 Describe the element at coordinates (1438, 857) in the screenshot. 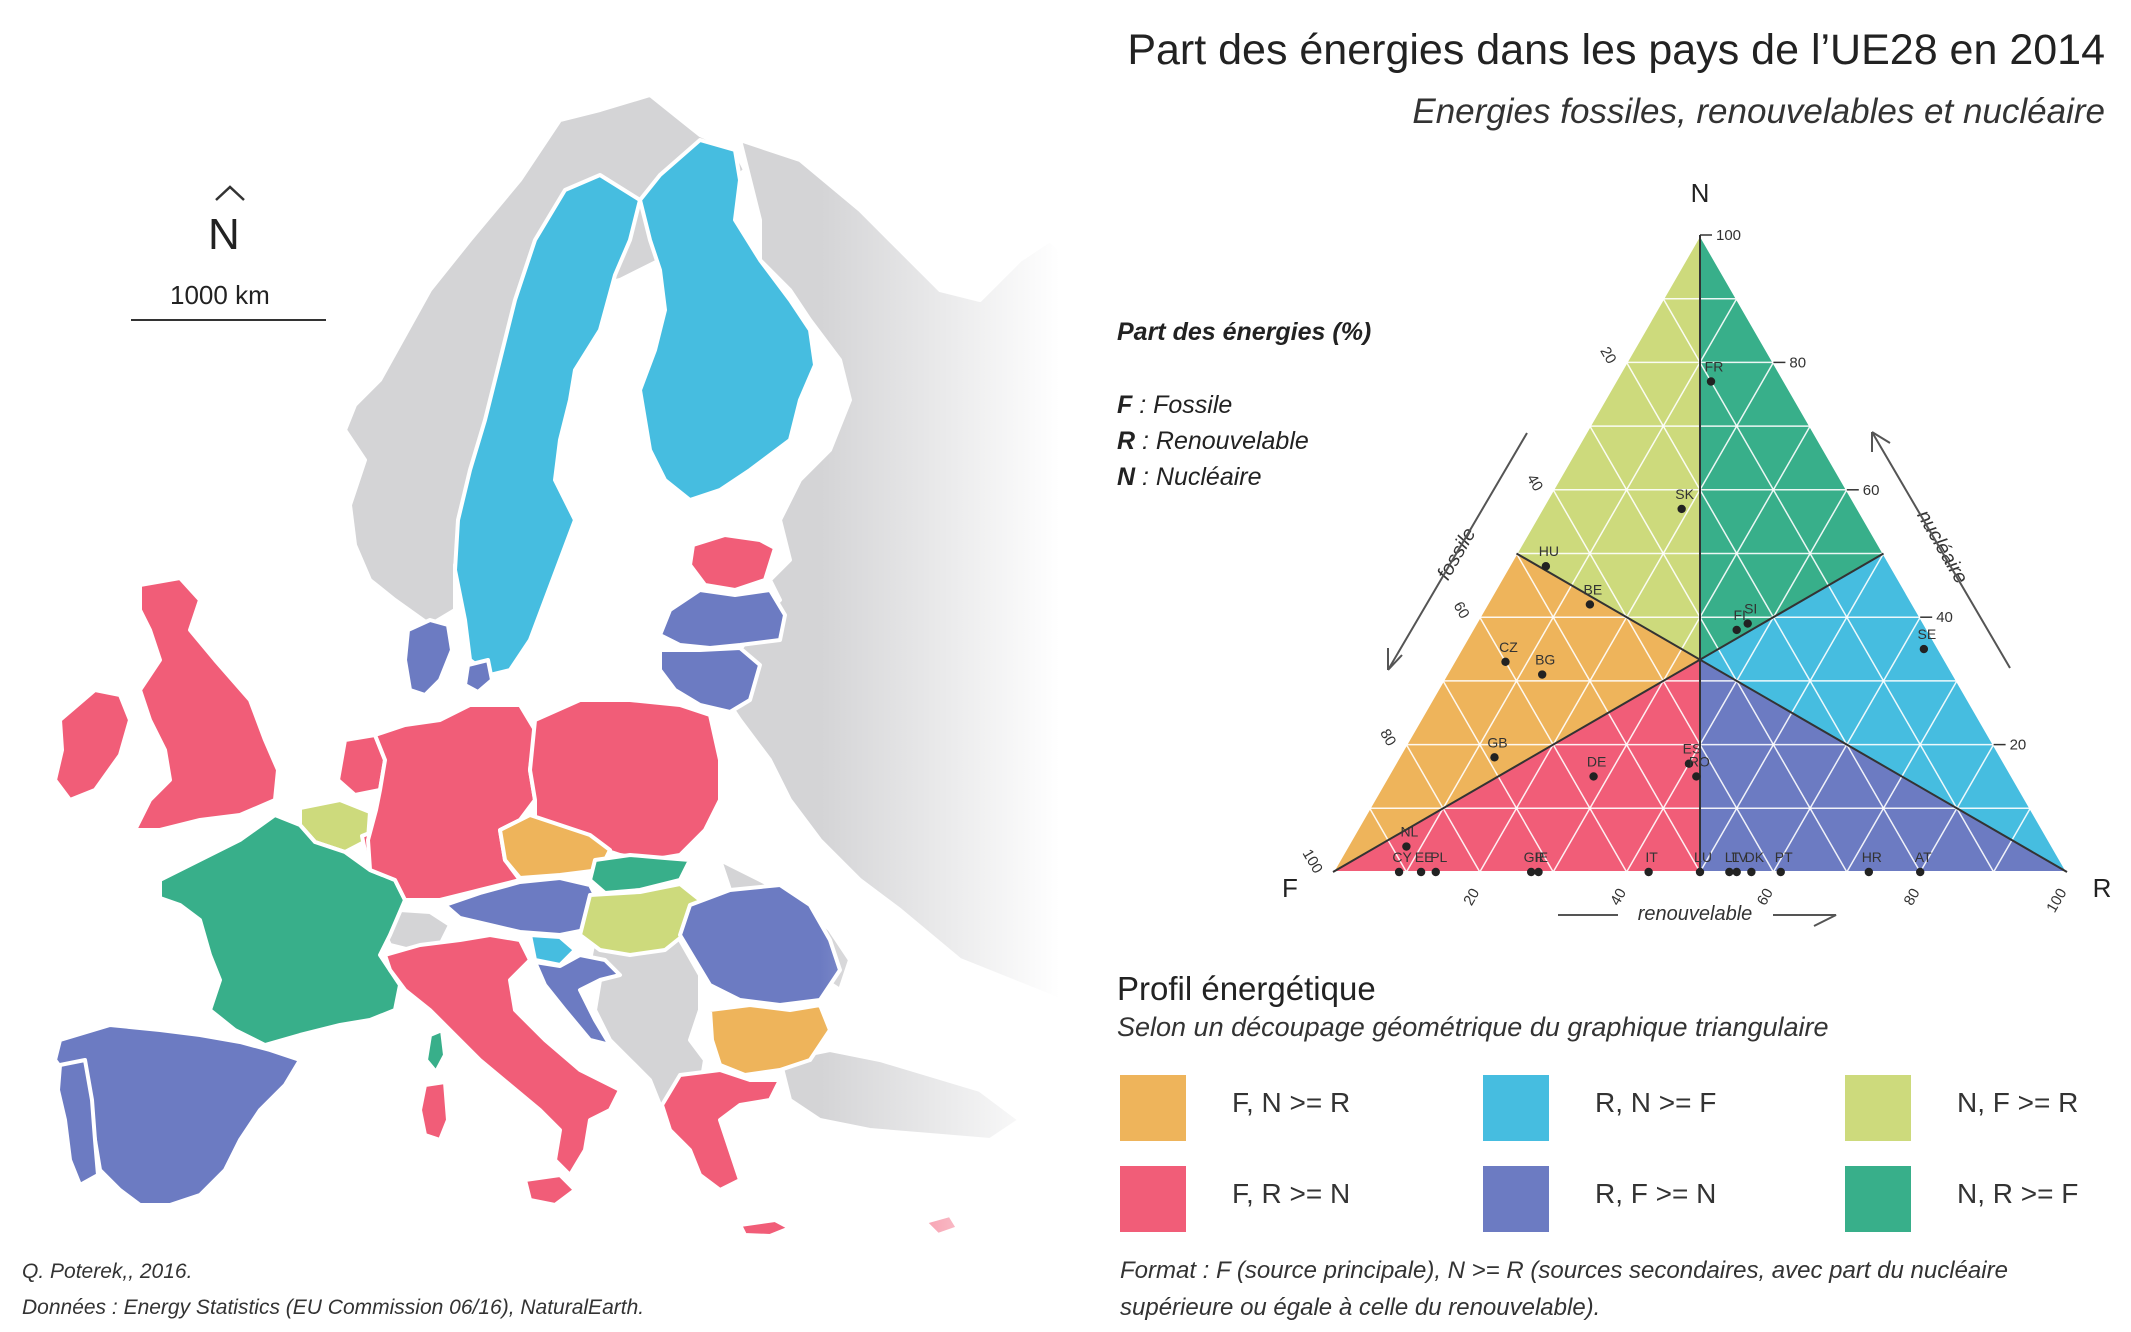

I see `point-label-pl: PL` at that location.